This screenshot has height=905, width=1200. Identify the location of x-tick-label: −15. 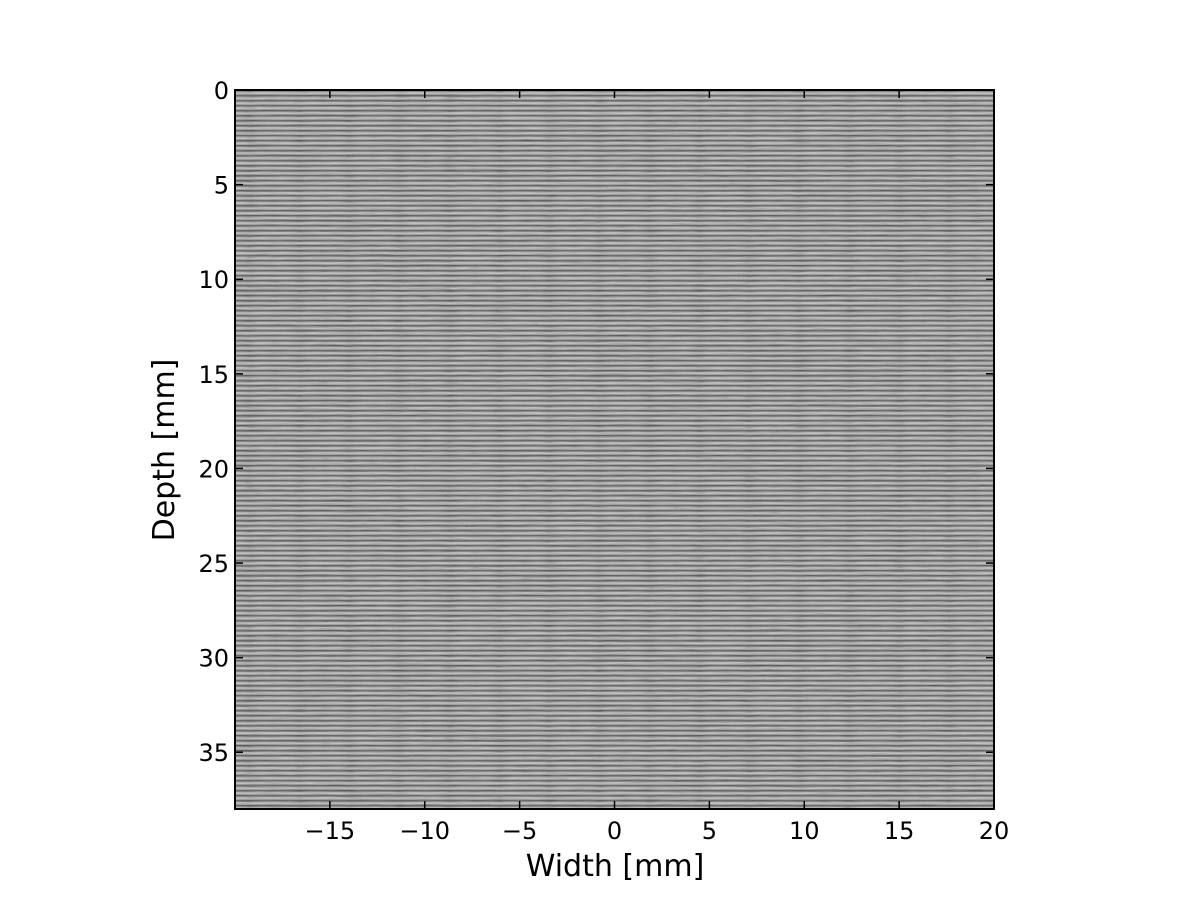
(330, 831).